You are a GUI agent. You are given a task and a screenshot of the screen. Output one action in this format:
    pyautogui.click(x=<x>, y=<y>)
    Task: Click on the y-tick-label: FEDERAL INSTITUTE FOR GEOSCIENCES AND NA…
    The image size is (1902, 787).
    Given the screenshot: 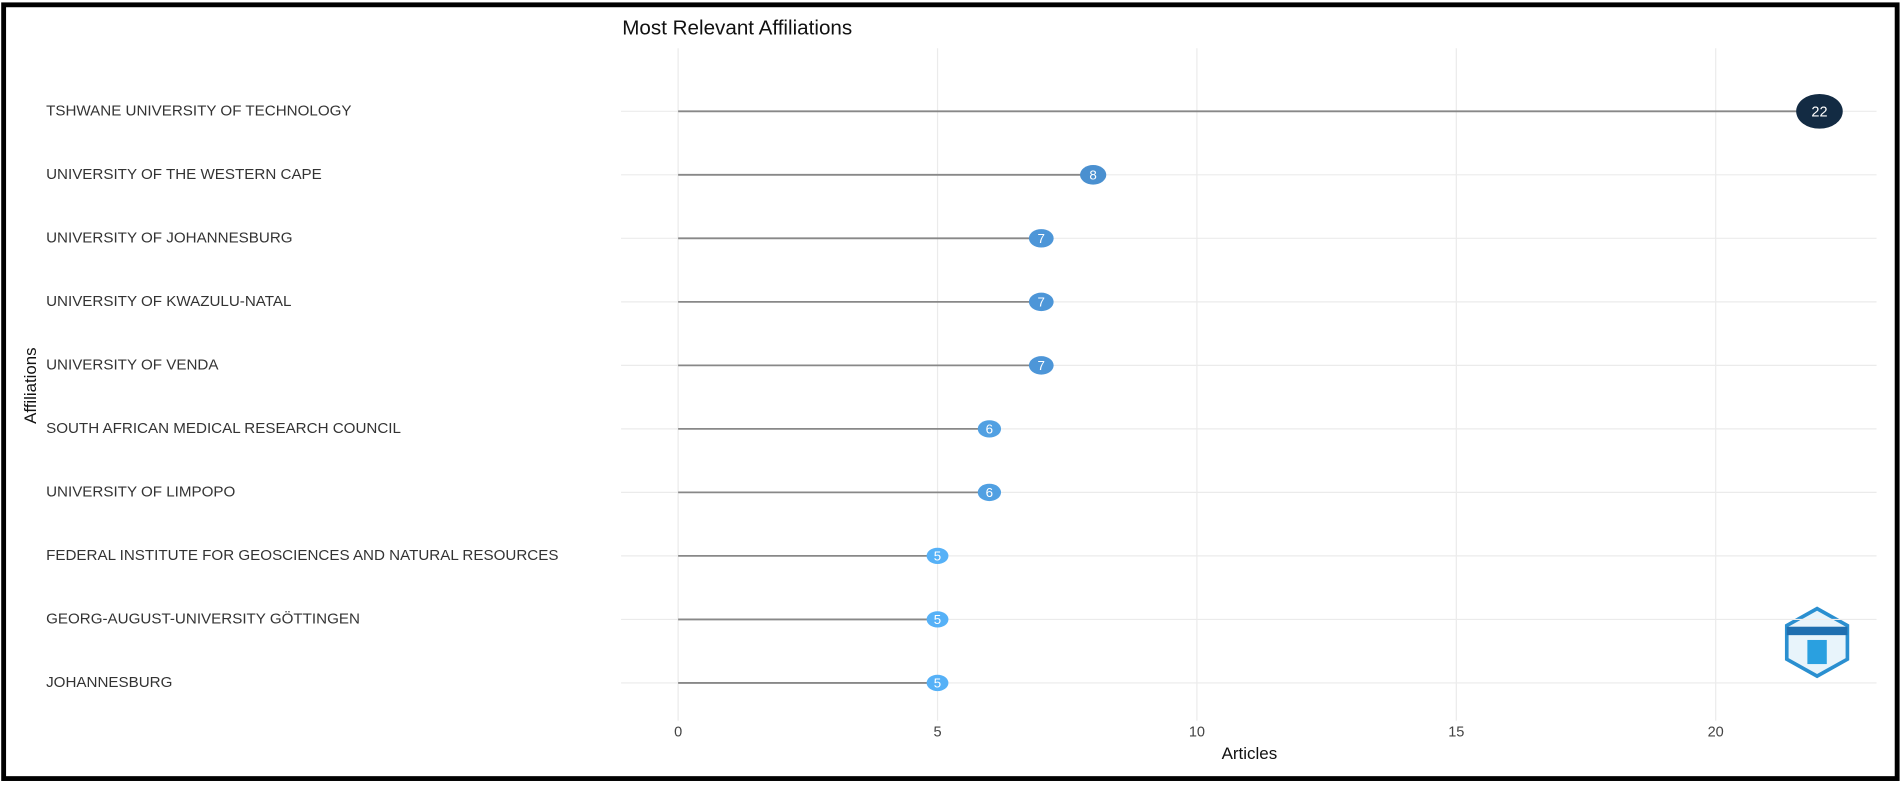 What is the action you would take?
    pyautogui.click(x=302, y=555)
    